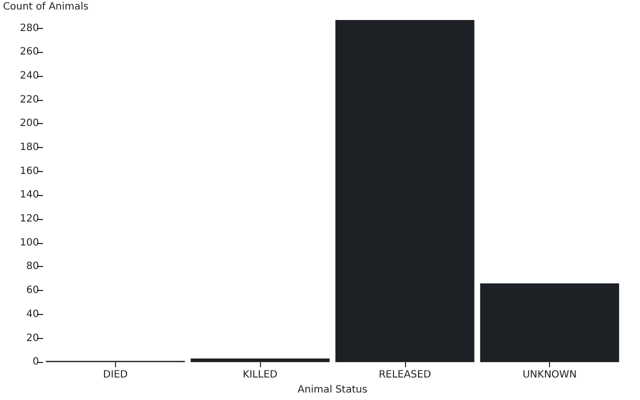 This screenshot has width=640, height=400. Describe the element at coordinates (32, 290) in the screenshot. I see `y-tick-label: 60` at that location.